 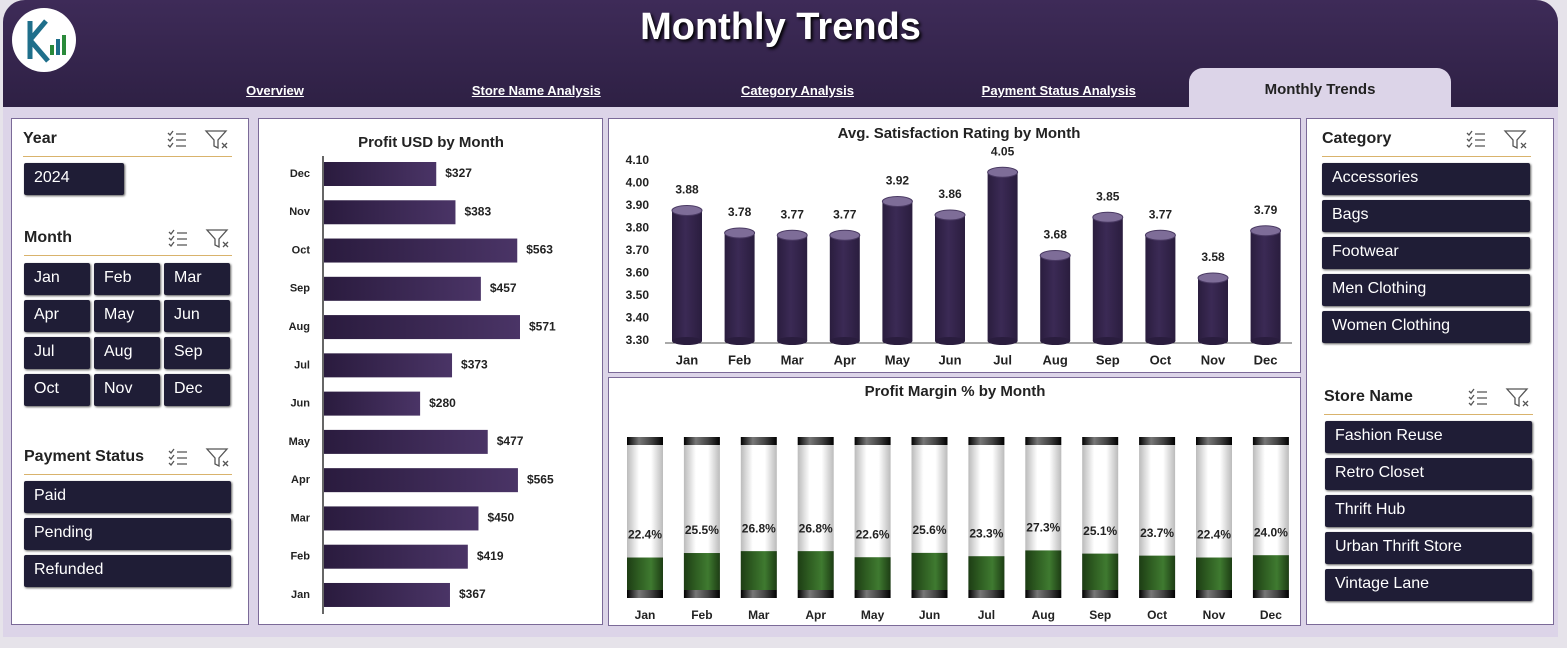 What do you see at coordinates (1428, 511) in the screenshot?
I see `slicer-button: Thrift Hub` at bounding box center [1428, 511].